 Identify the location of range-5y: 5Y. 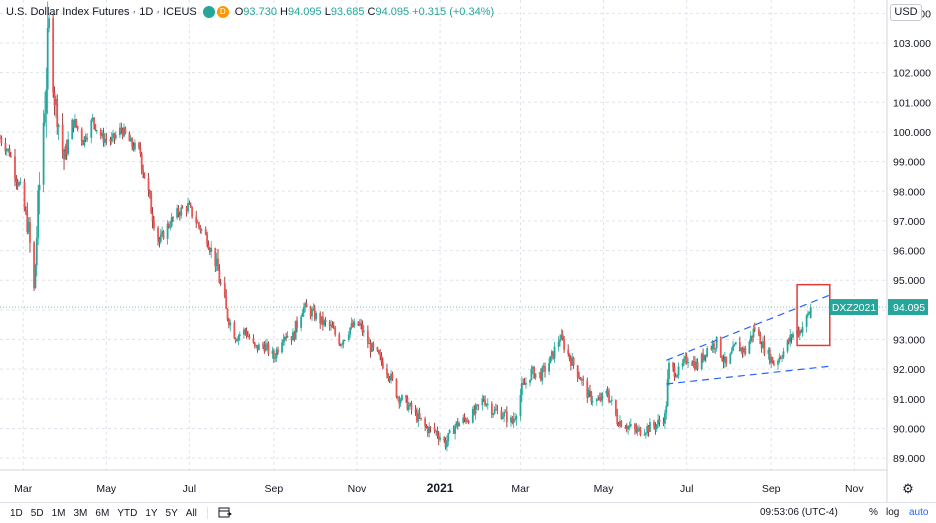
(171, 513).